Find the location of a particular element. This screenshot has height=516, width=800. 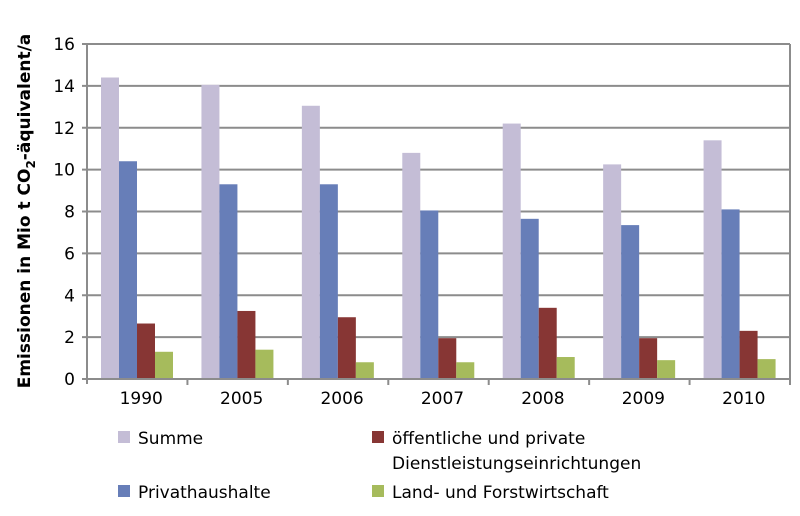

x-tick-label: 2007 is located at coordinates (442, 399).